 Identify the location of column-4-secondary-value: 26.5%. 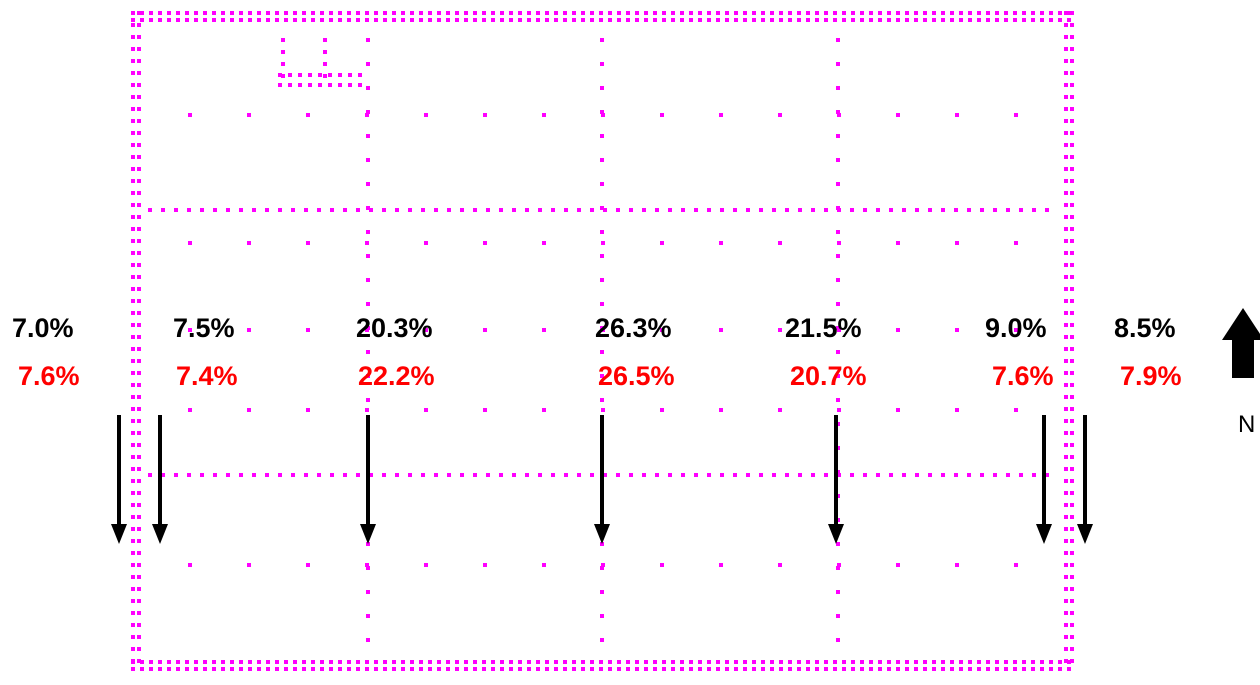
(636, 376).